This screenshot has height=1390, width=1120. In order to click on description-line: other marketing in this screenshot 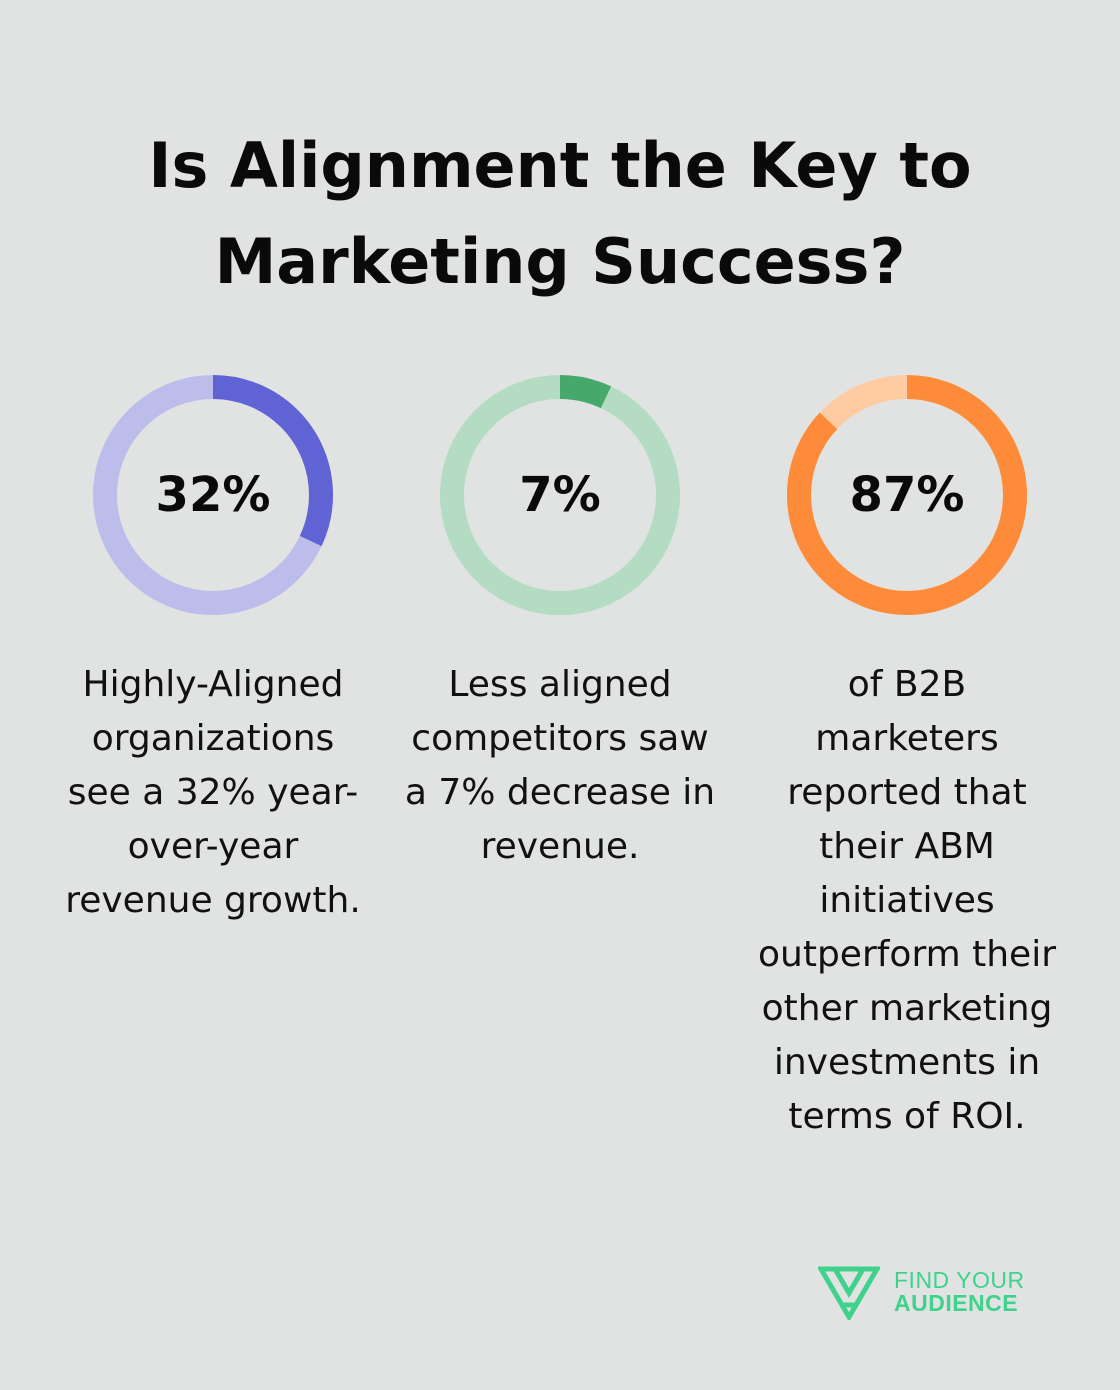, I will do `click(907, 1008)`.